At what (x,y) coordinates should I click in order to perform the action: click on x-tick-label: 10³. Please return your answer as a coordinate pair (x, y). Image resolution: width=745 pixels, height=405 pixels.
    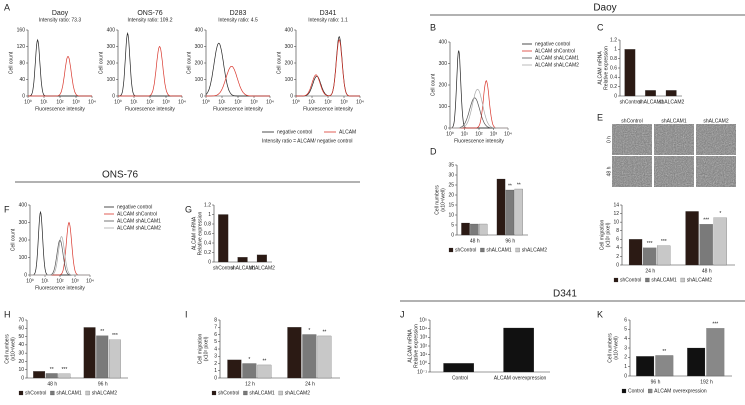
    Looking at the image, I should click on (76, 102).